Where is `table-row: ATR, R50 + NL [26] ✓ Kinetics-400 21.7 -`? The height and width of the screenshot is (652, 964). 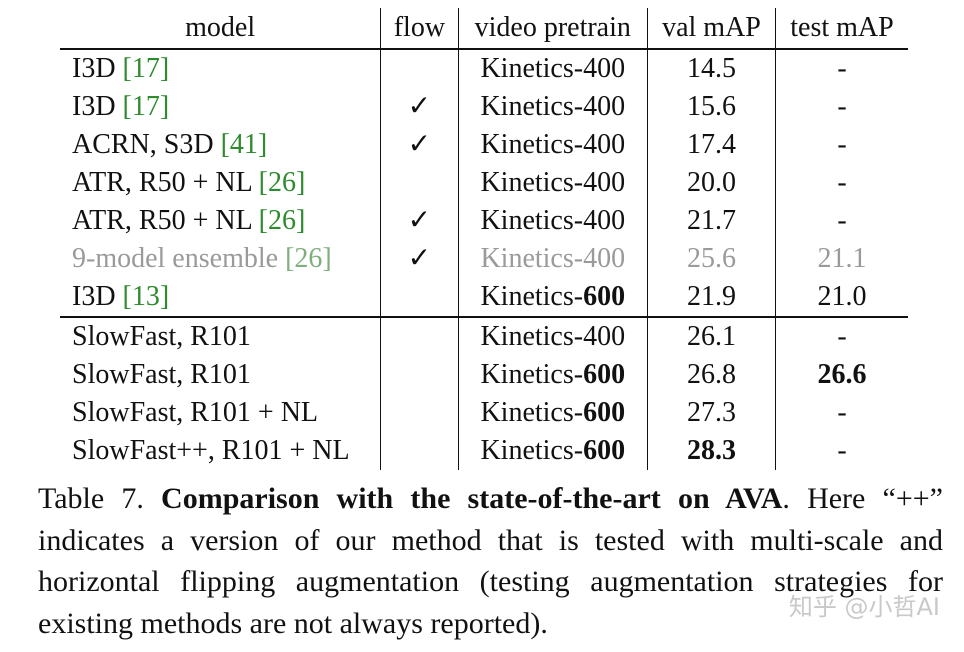 table-row: ATR, R50 + NL [26] ✓ Kinetics-400 21.7 - is located at coordinates (484, 221).